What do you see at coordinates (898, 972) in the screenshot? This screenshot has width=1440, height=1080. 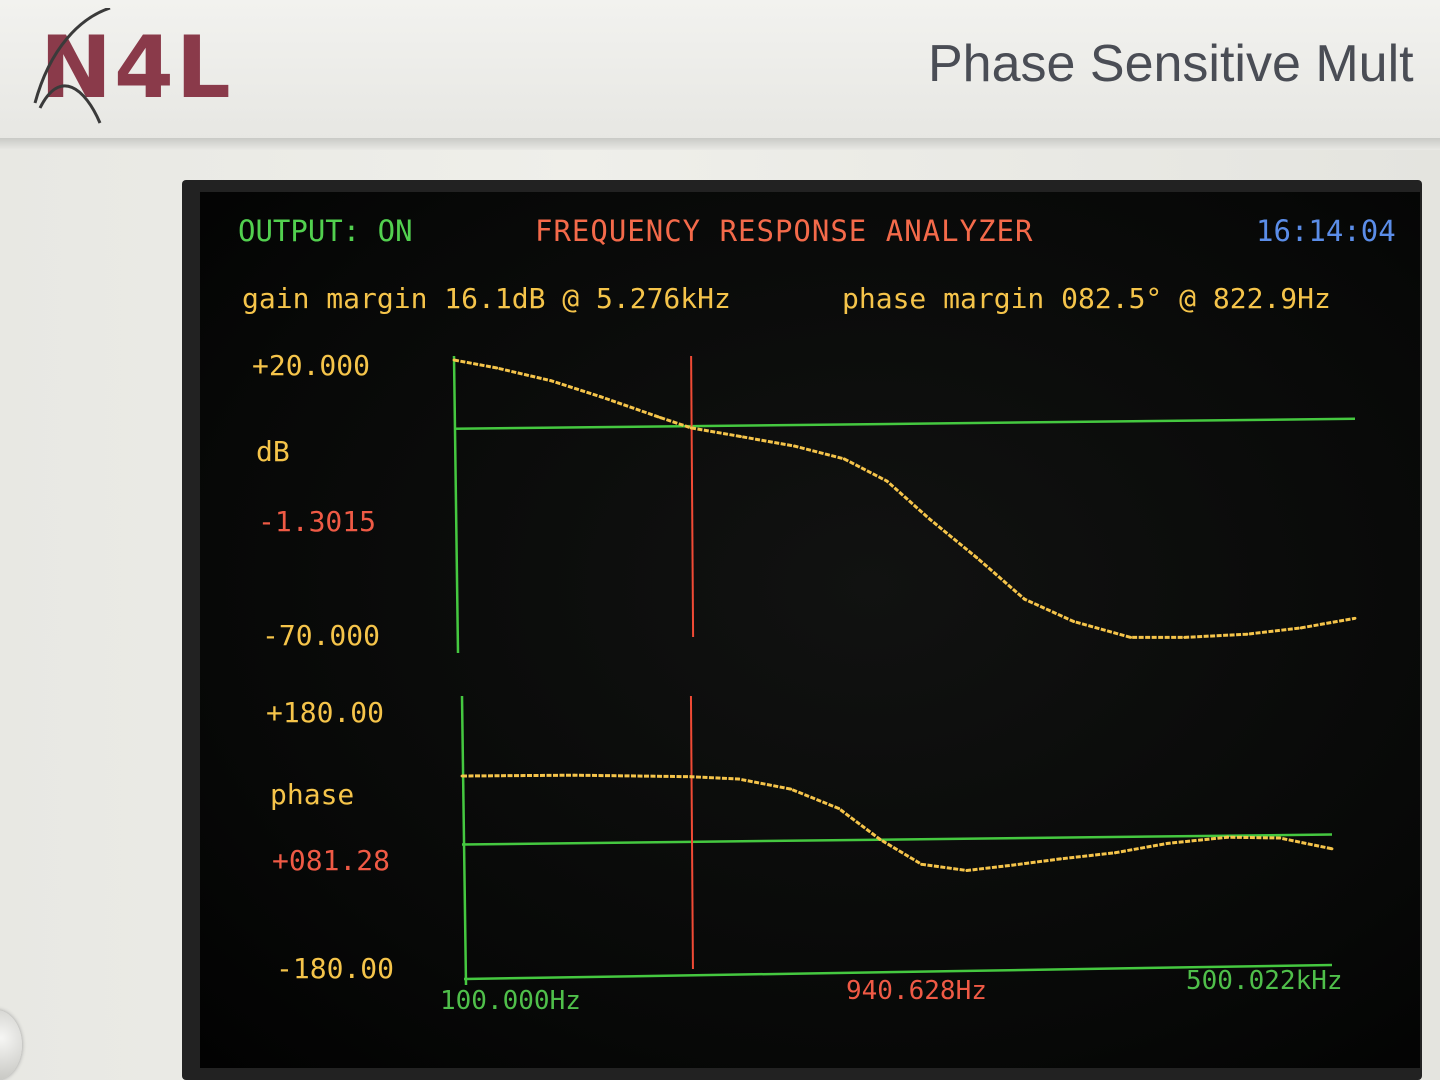 I see `phase-x-axis` at bounding box center [898, 972].